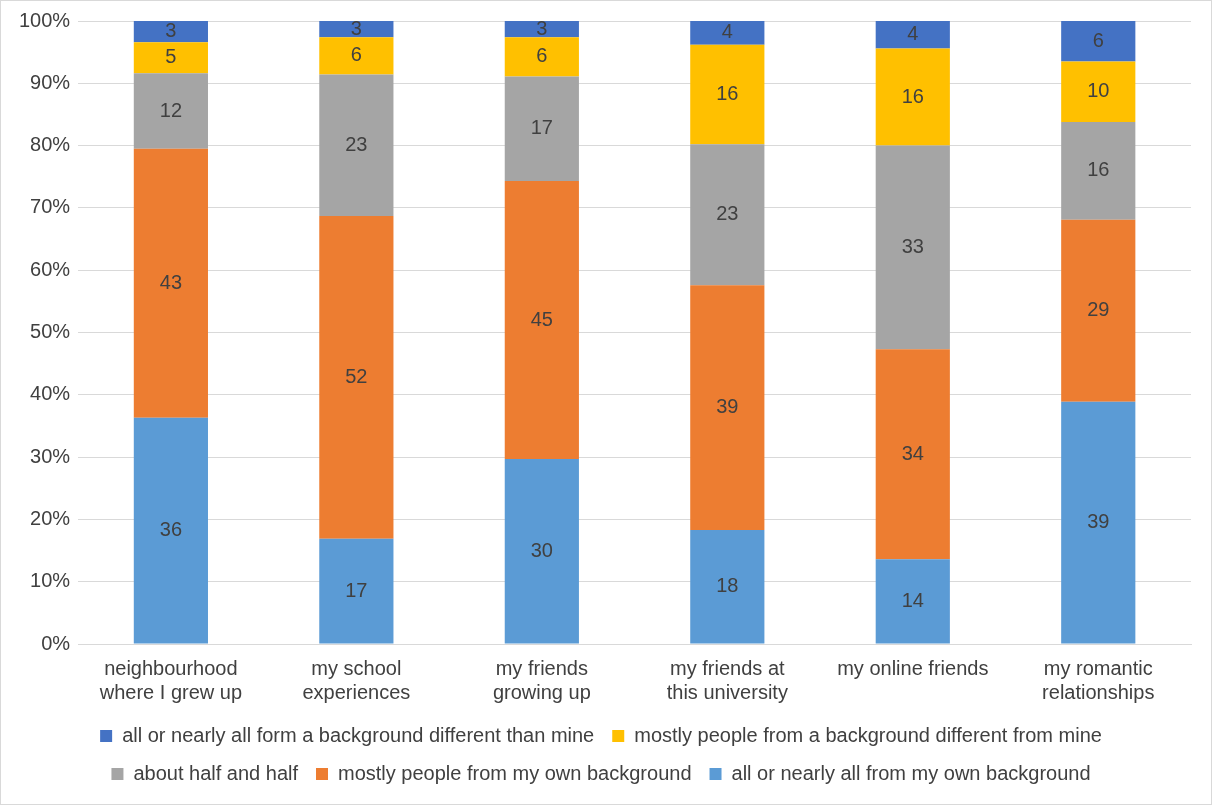 This screenshot has width=1212, height=805. I want to click on data-label: 52, so click(356, 375).